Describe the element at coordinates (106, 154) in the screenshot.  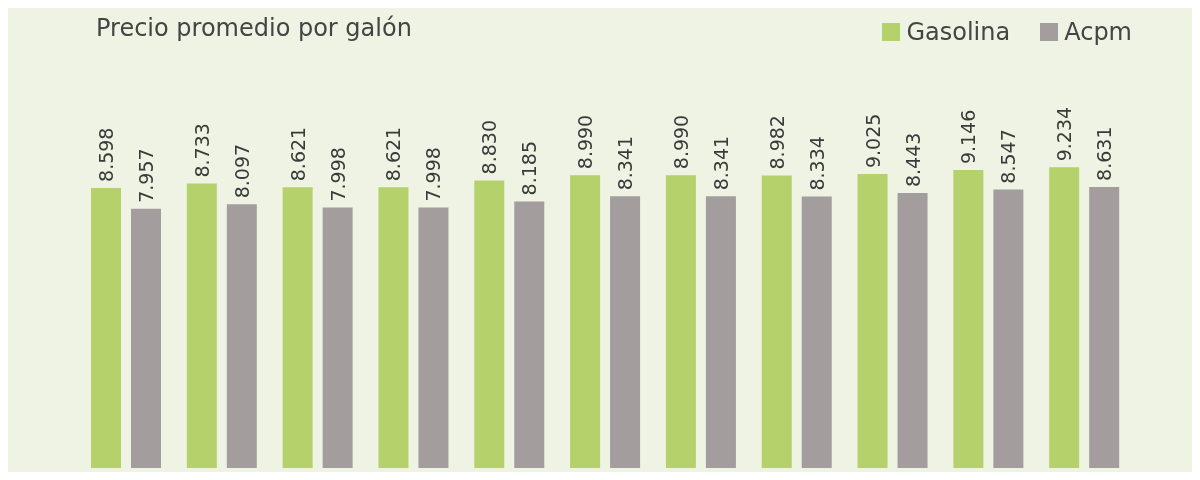
I see `data-label: 8.598` at that location.